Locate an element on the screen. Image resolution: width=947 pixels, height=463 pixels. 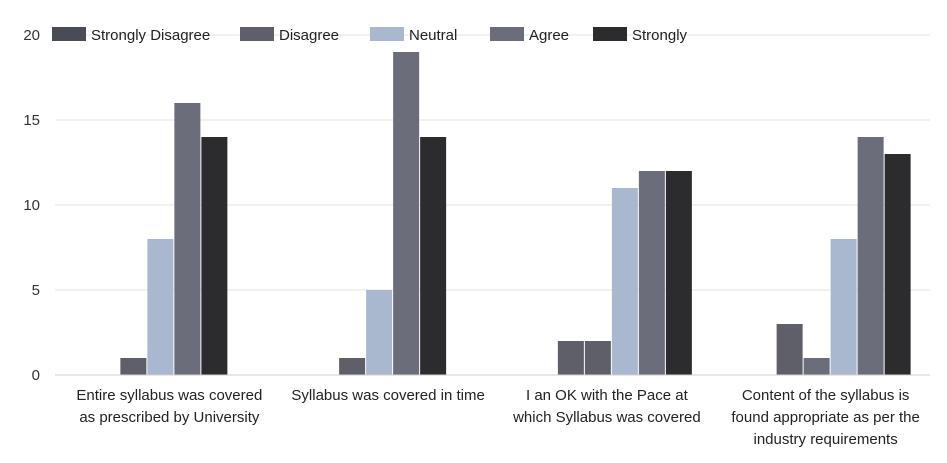
y-axis: 0 5 10 15 20 is located at coordinates (31, 205).